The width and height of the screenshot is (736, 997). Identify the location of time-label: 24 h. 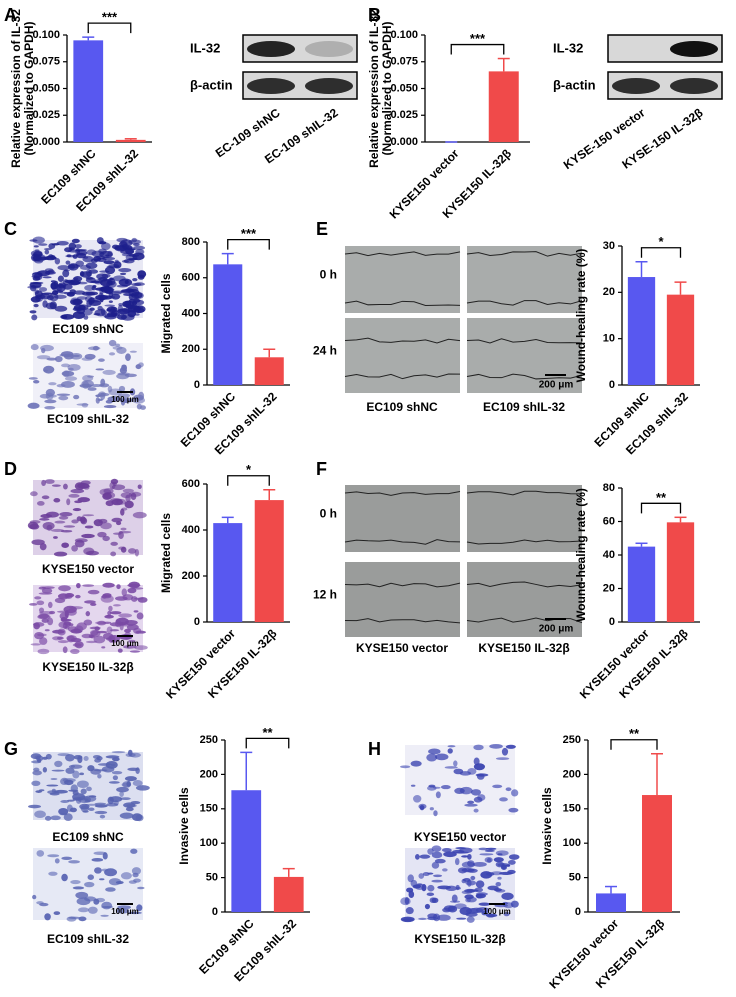
(325, 351).